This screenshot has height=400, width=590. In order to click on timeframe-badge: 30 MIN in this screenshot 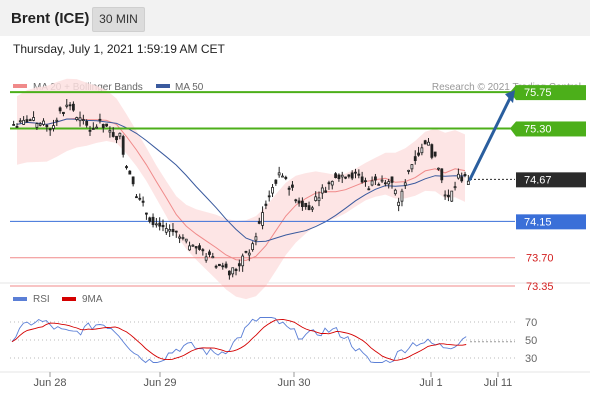, I will do `click(118, 19)`.